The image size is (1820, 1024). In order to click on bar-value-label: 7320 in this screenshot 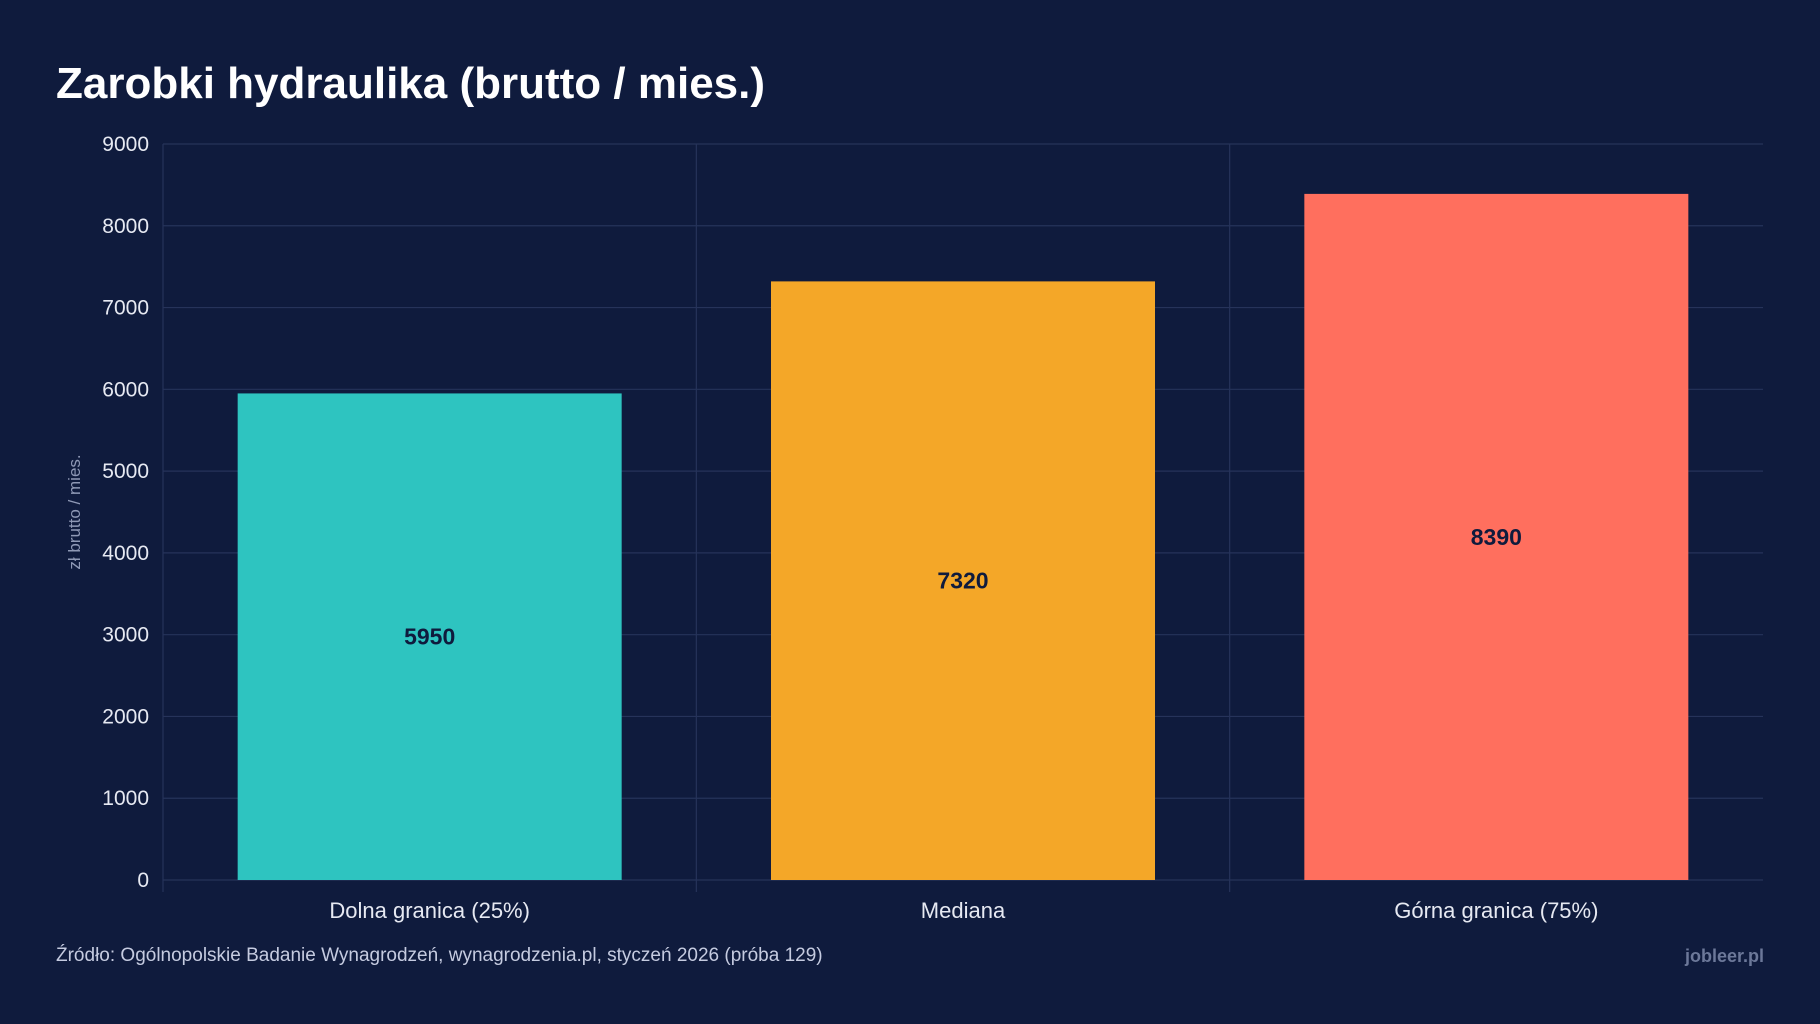, I will do `click(962, 581)`.